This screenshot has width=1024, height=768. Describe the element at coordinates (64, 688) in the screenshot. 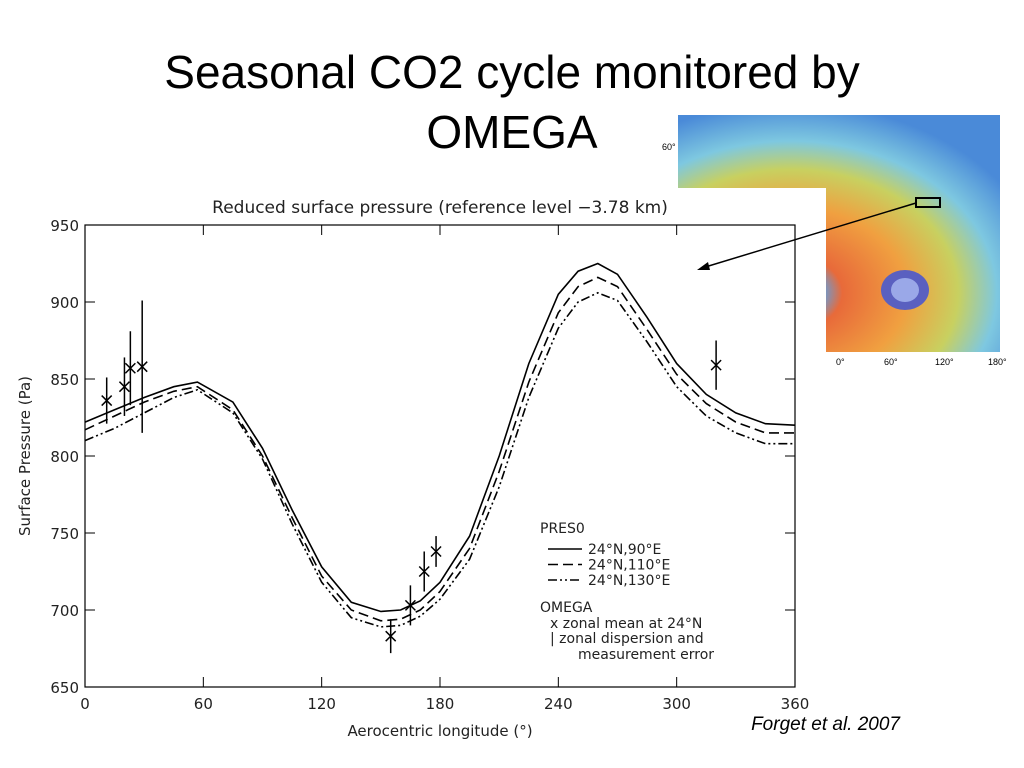

I see `y-tick-label: 650` at that location.